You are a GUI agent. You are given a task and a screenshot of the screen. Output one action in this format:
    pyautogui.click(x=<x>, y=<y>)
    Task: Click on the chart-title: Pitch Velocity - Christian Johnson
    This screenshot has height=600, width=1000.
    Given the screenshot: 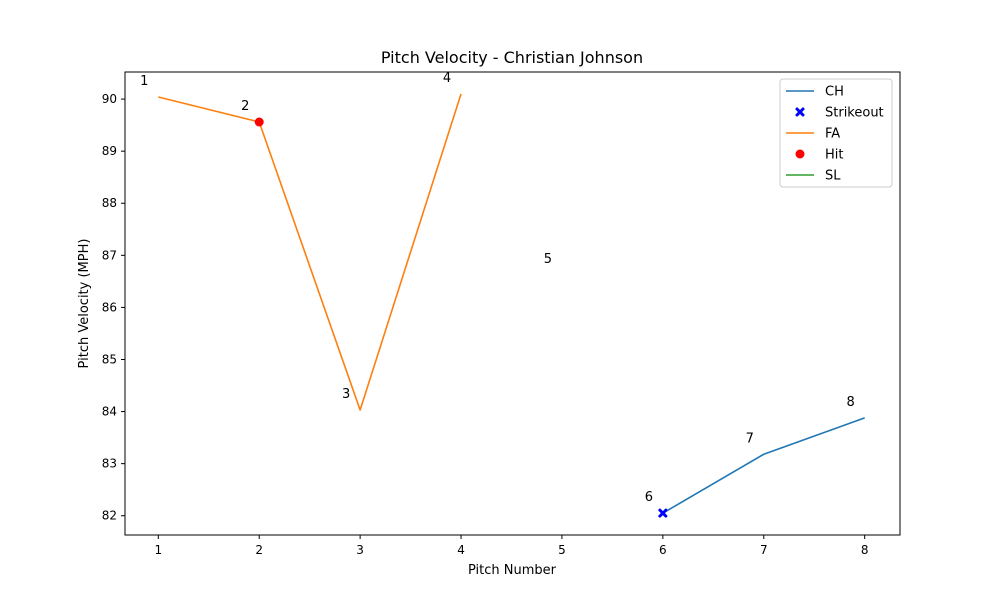 What is the action you would take?
    pyautogui.click(x=512, y=57)
    